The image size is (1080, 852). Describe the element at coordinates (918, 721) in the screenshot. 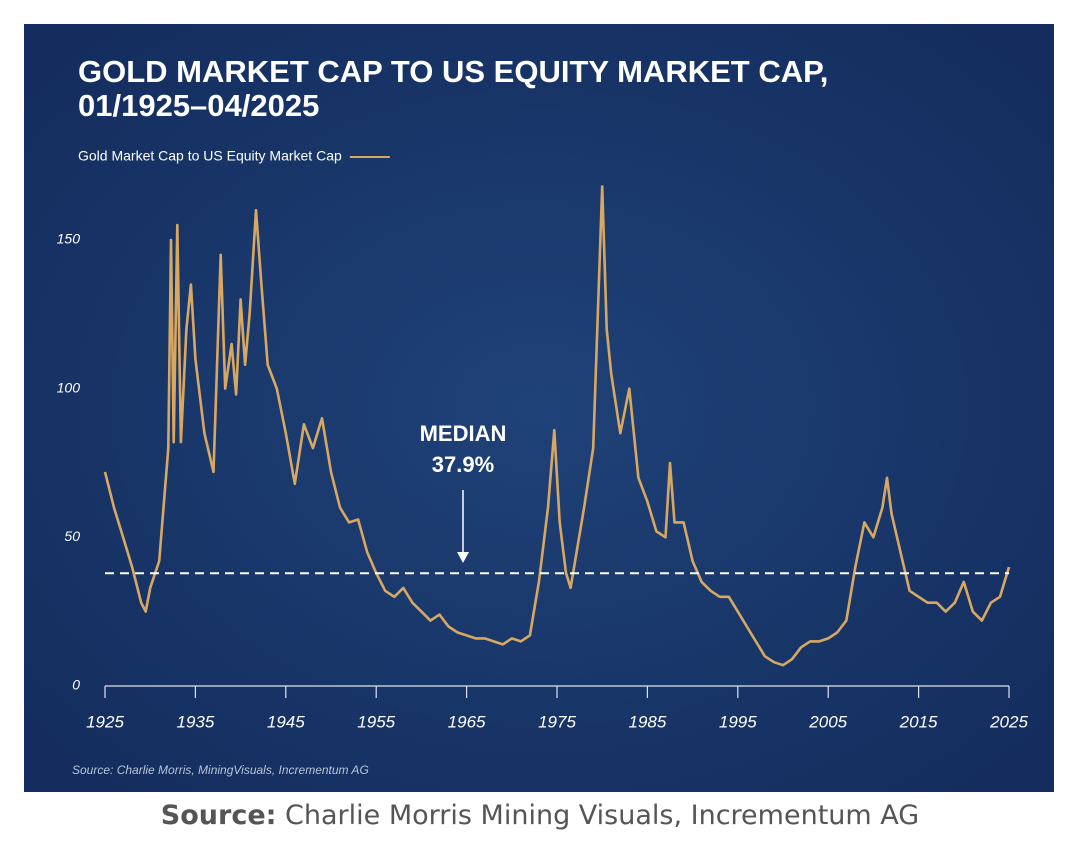

I see `x-tick-label: 2015` at that location.